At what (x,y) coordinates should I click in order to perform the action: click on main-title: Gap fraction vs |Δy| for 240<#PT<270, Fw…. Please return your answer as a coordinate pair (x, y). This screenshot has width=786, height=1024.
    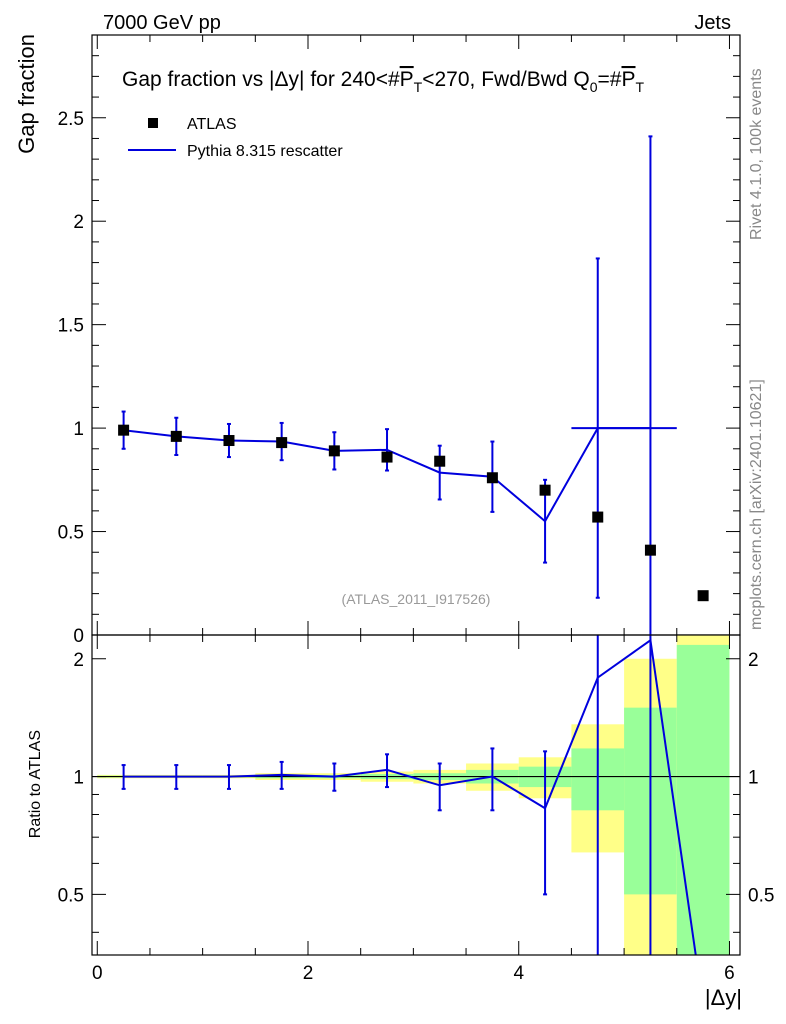
    Looking at the image, I should click on (383, 81).